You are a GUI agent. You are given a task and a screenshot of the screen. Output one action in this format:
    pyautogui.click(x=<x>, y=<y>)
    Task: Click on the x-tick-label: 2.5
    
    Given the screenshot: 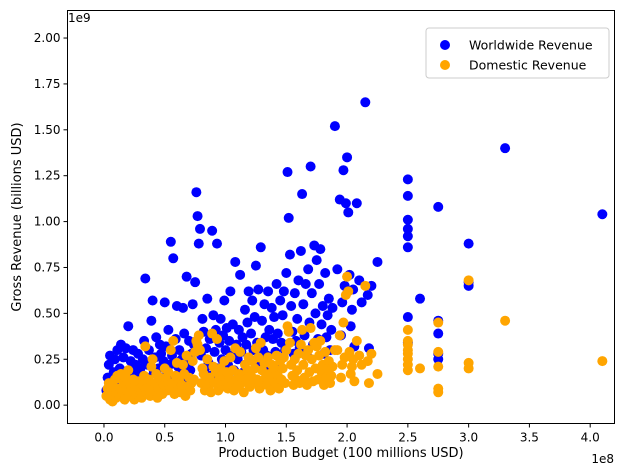 What is the action you would take?
    pyautogui.click(x=407, y=438)
    